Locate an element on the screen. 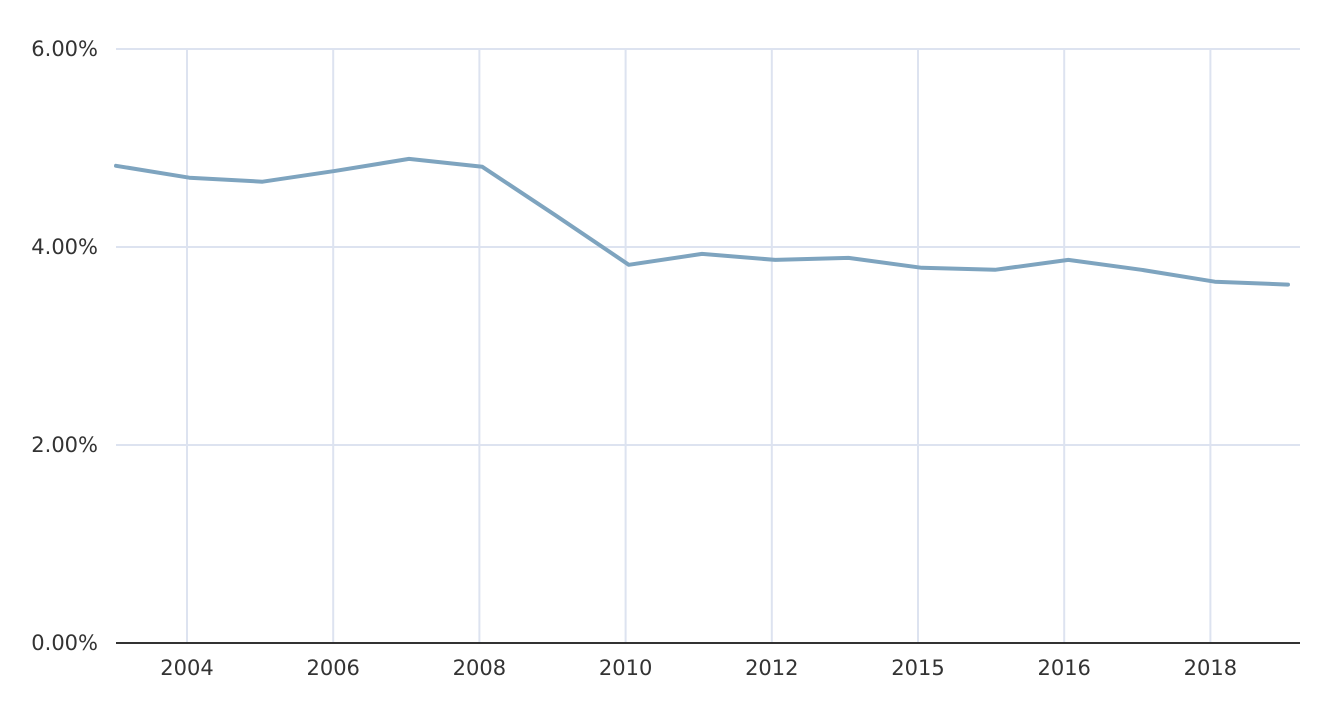 The width and height of the screenshot is (1334, 720). x-tick-label: 2006 is located at coordinates (332, 668).